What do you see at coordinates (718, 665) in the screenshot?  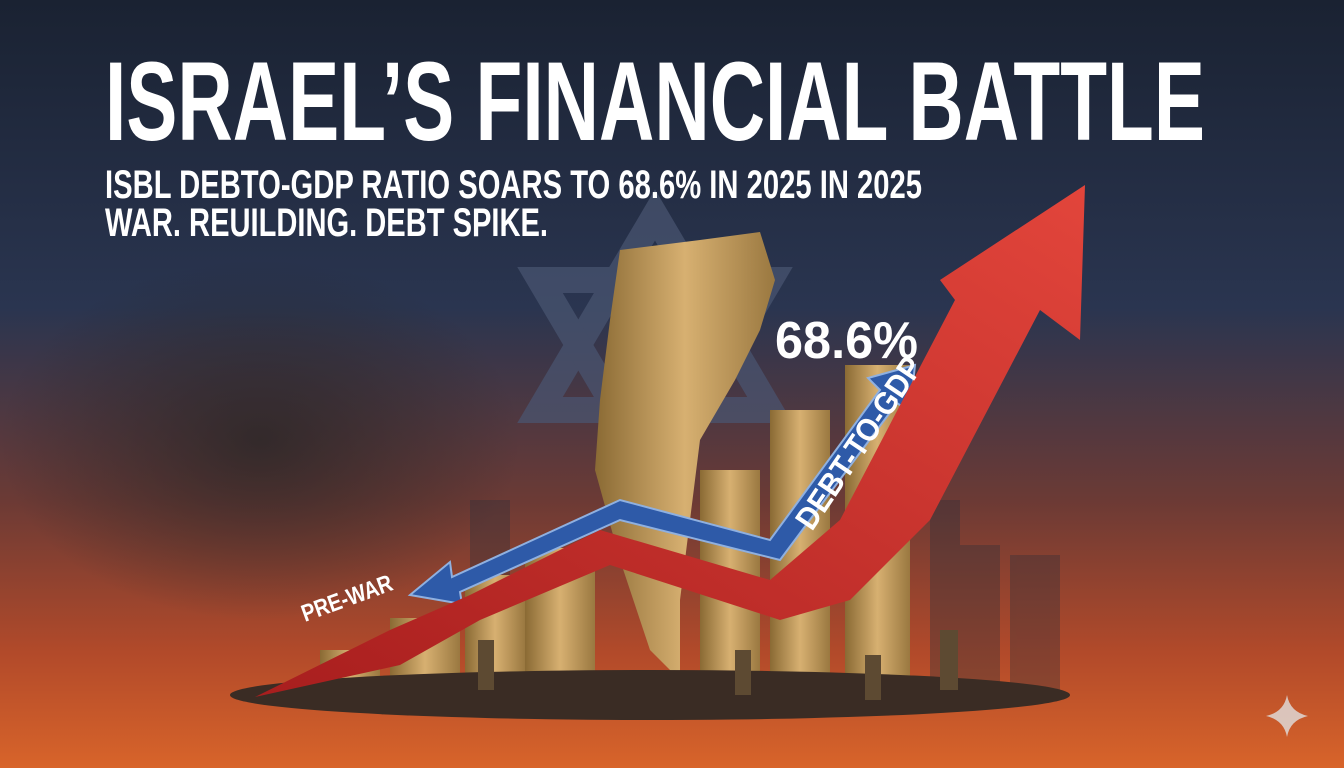 I see `soldiers` at bounding box center [718, 665].